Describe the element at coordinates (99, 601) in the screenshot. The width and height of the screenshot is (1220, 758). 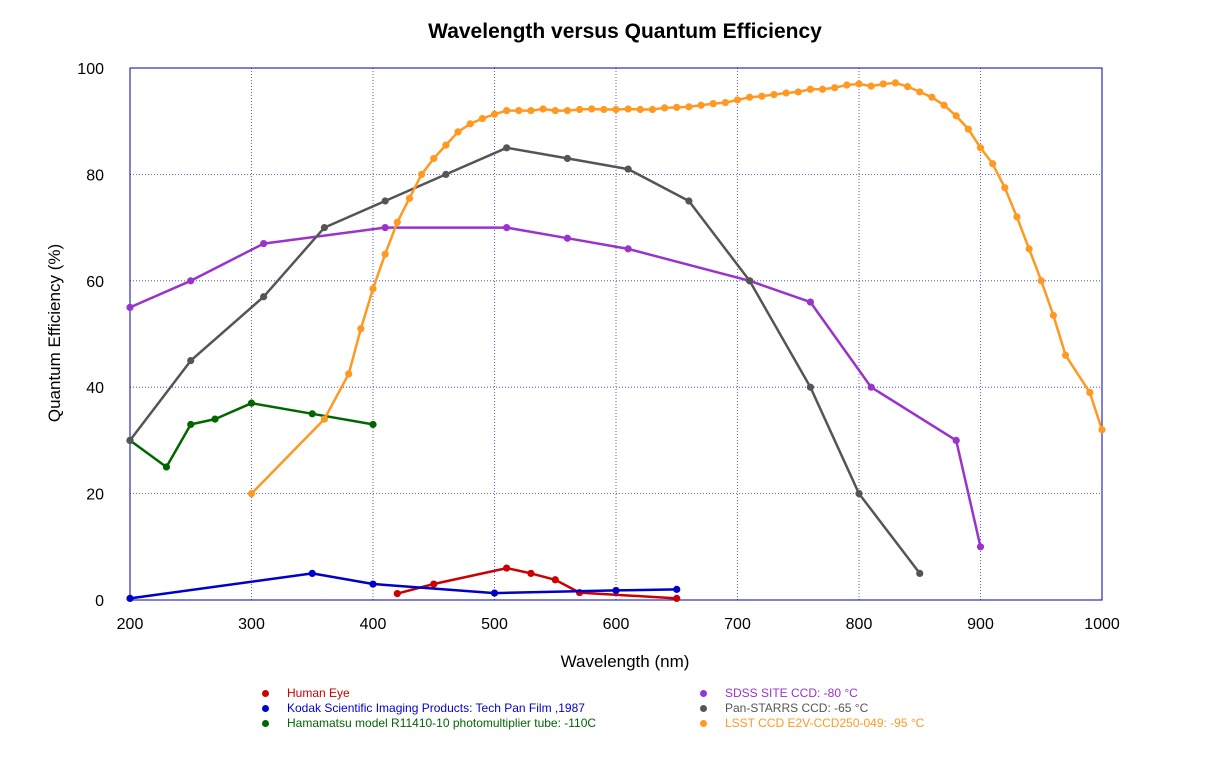
I see `y-tick-label: 0` at that location.